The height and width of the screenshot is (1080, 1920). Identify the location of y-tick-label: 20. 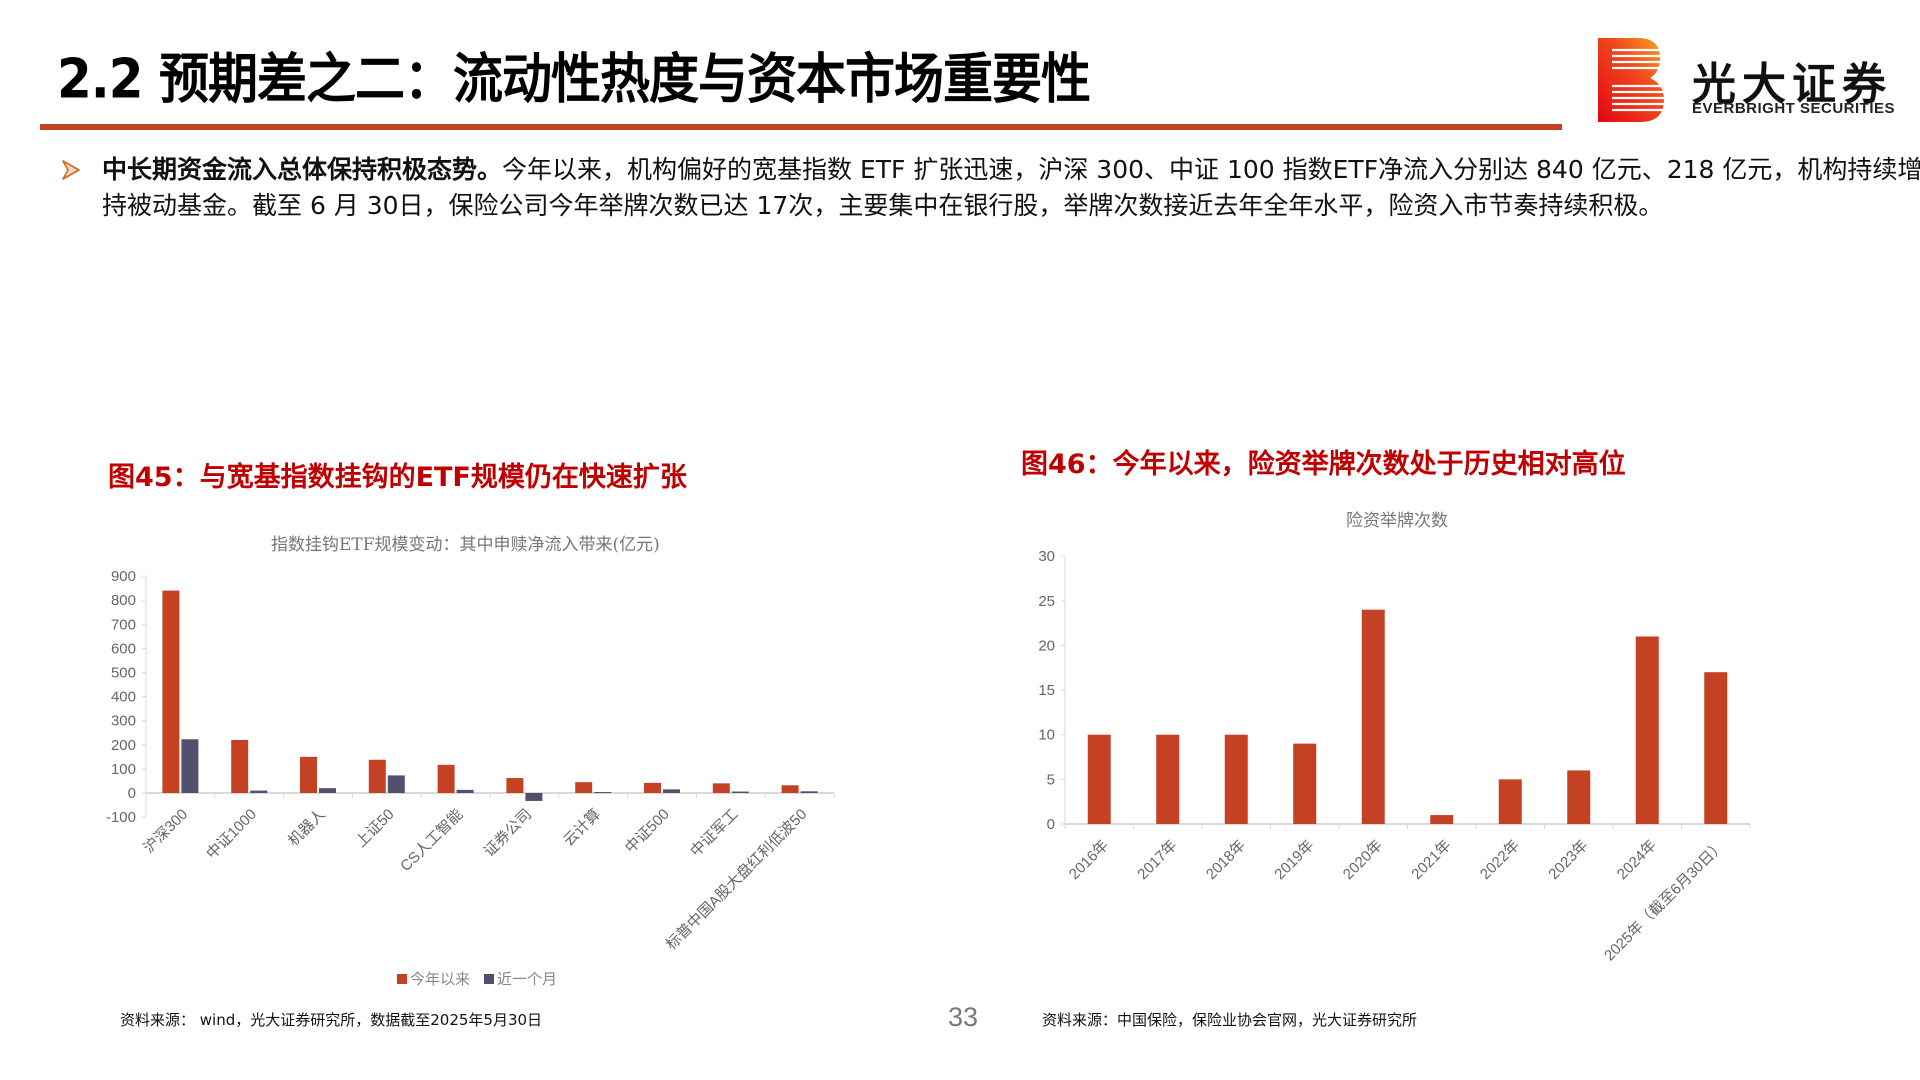
(1046, 645).